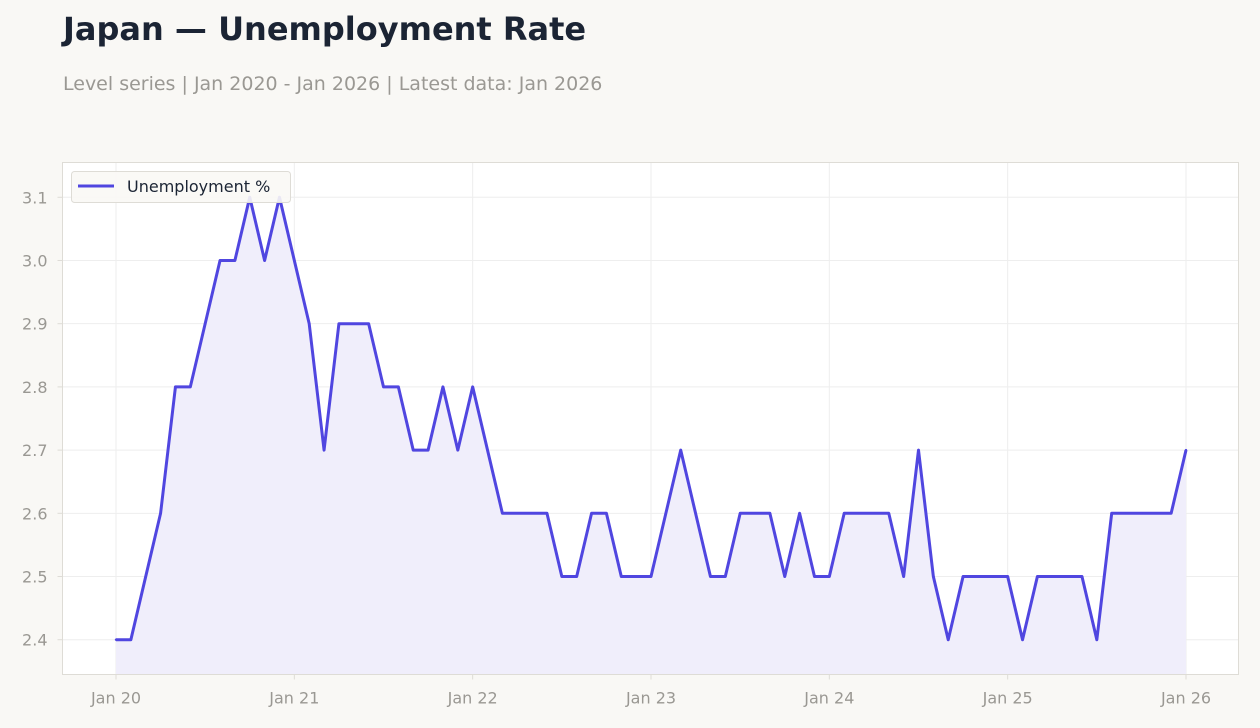 This screenshot has height=728, width=1260. Describe the element at coordinates (34, 640) in the screenshot. I see `y-tick-label: 2.4` at that location.